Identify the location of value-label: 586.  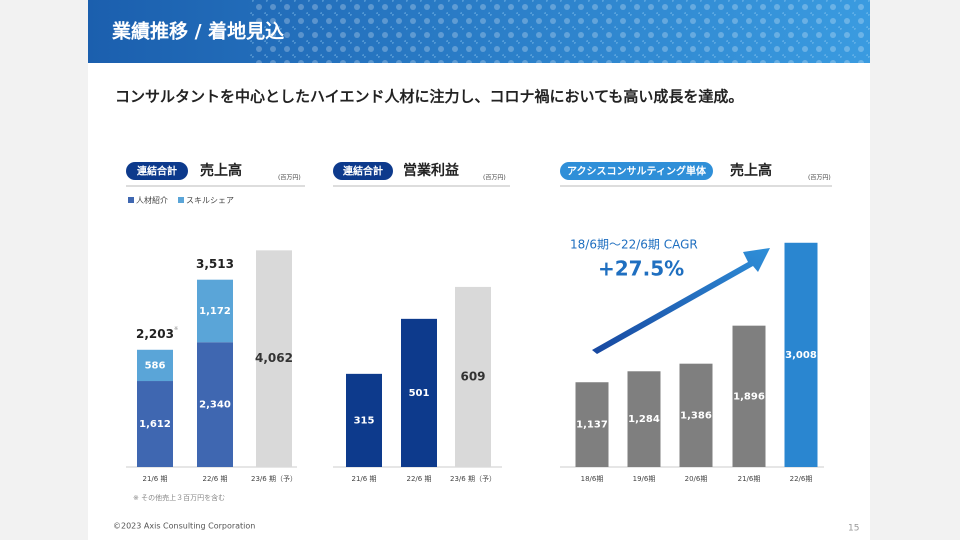
(155, 365).